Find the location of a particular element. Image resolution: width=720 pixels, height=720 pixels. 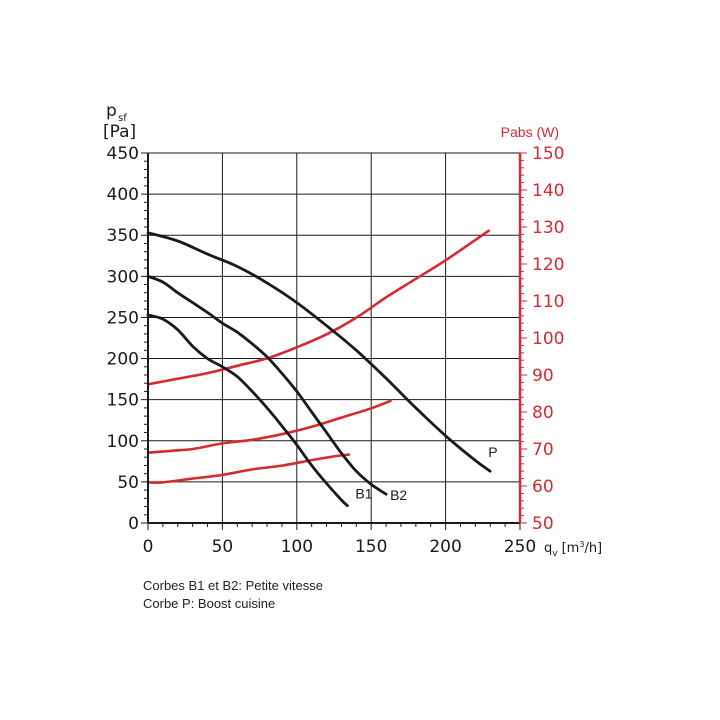

left-tick-label-150: 150 is located at coordinates (123, 401).